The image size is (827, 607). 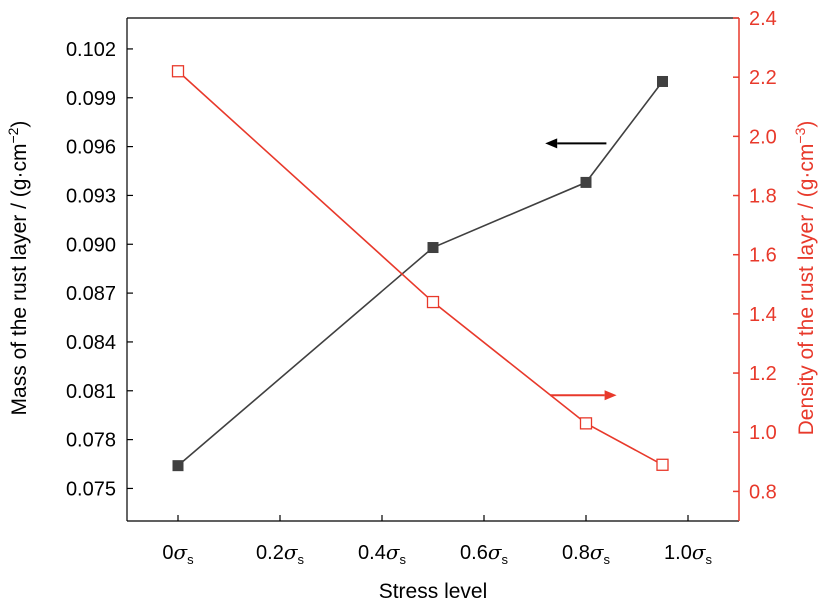 What do you see at coordinates (551, 143) in the screenshot?
I see `arrow-0-head` at bounding box center [551, 143].